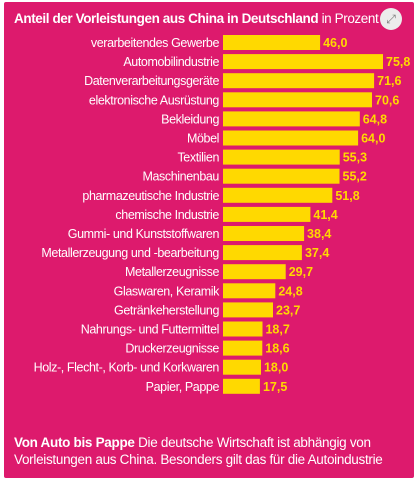 Image resolution: width=418 pixels, height=480 pixels. What do you see at coordinates (319, 234) in the screenshot?
I see `value-label: 38,4` at bounding box center [319, 234].